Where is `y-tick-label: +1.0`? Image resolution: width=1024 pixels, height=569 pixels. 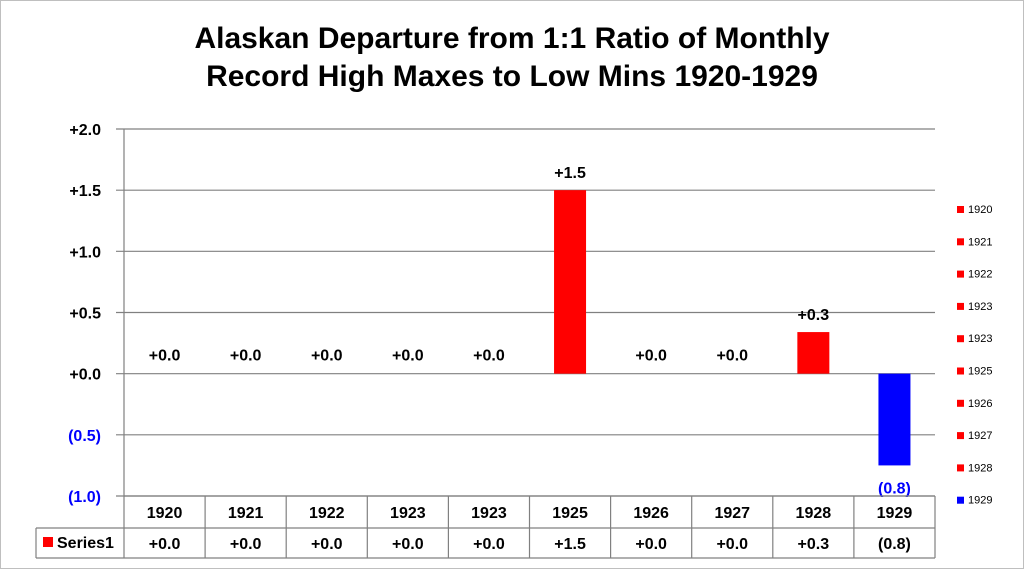
y-tick-label: +1.0 is located at coordinates (85, 252).